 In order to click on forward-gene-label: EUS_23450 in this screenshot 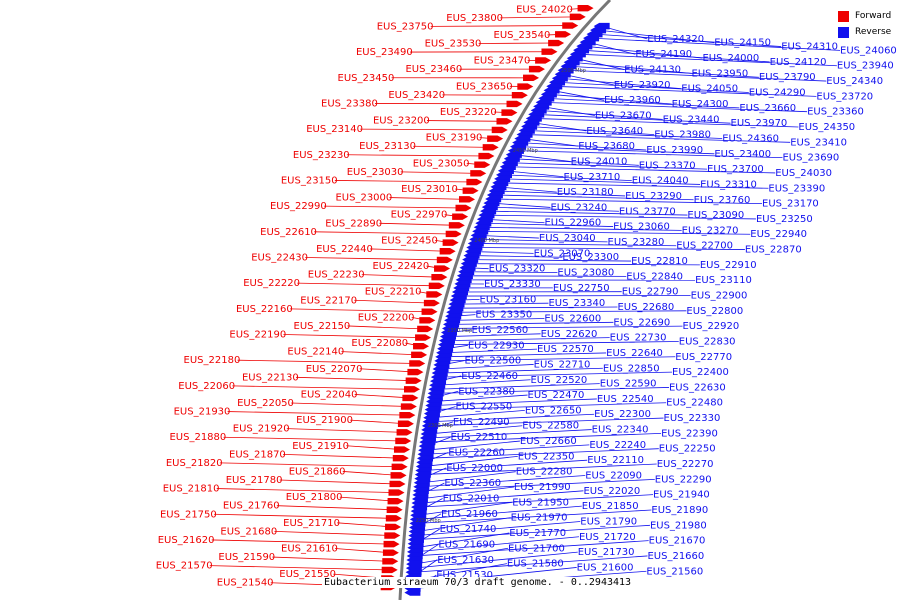, I will do `click(366, 78)`.